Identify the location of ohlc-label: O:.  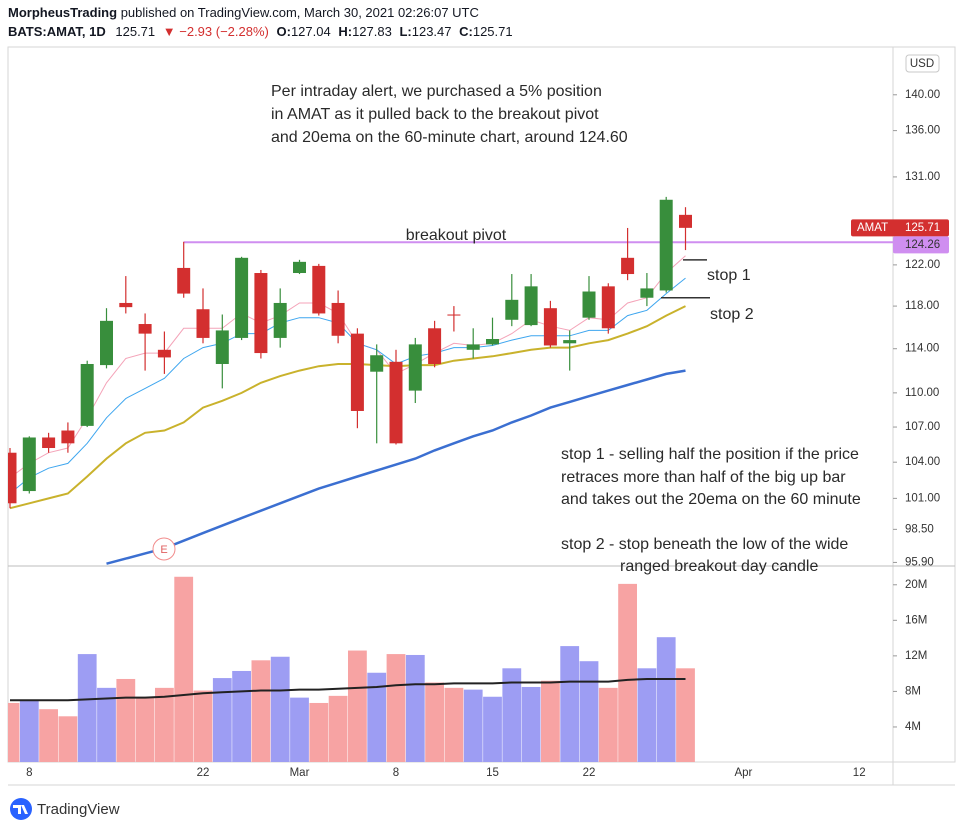
(284, 31).